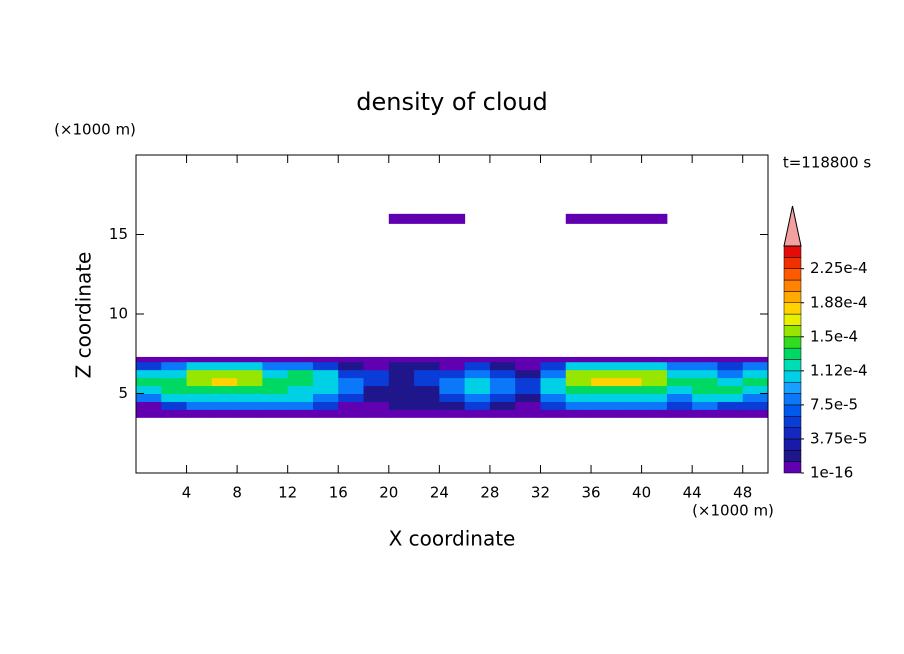 The height and width of the screenshot is (654, 904). What do you see at coordinates (827, 163) in the screenshot?
I see `time-label: t=118800 s` at bounding box center [827, 163].